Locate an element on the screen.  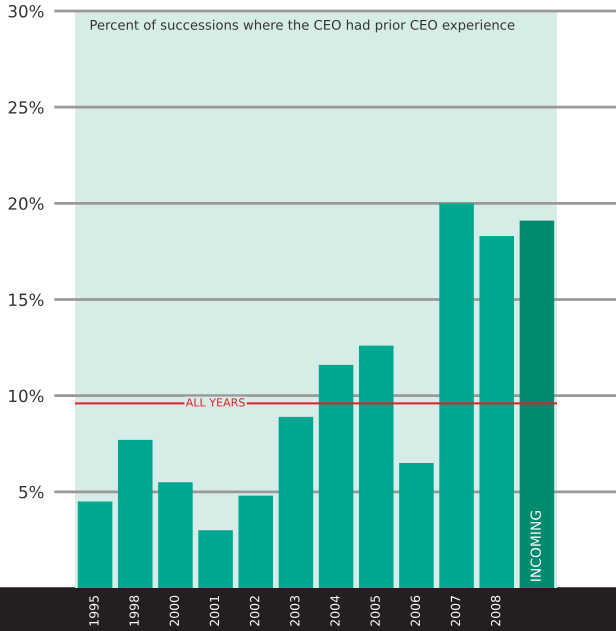
x-tick-label: 1995 is located at coordinates (94, 611).